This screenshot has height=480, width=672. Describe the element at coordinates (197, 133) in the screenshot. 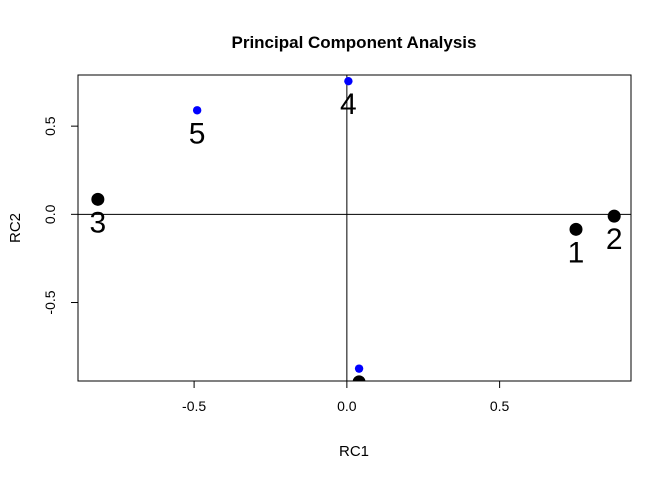

I see `point-label: 5` at that location.